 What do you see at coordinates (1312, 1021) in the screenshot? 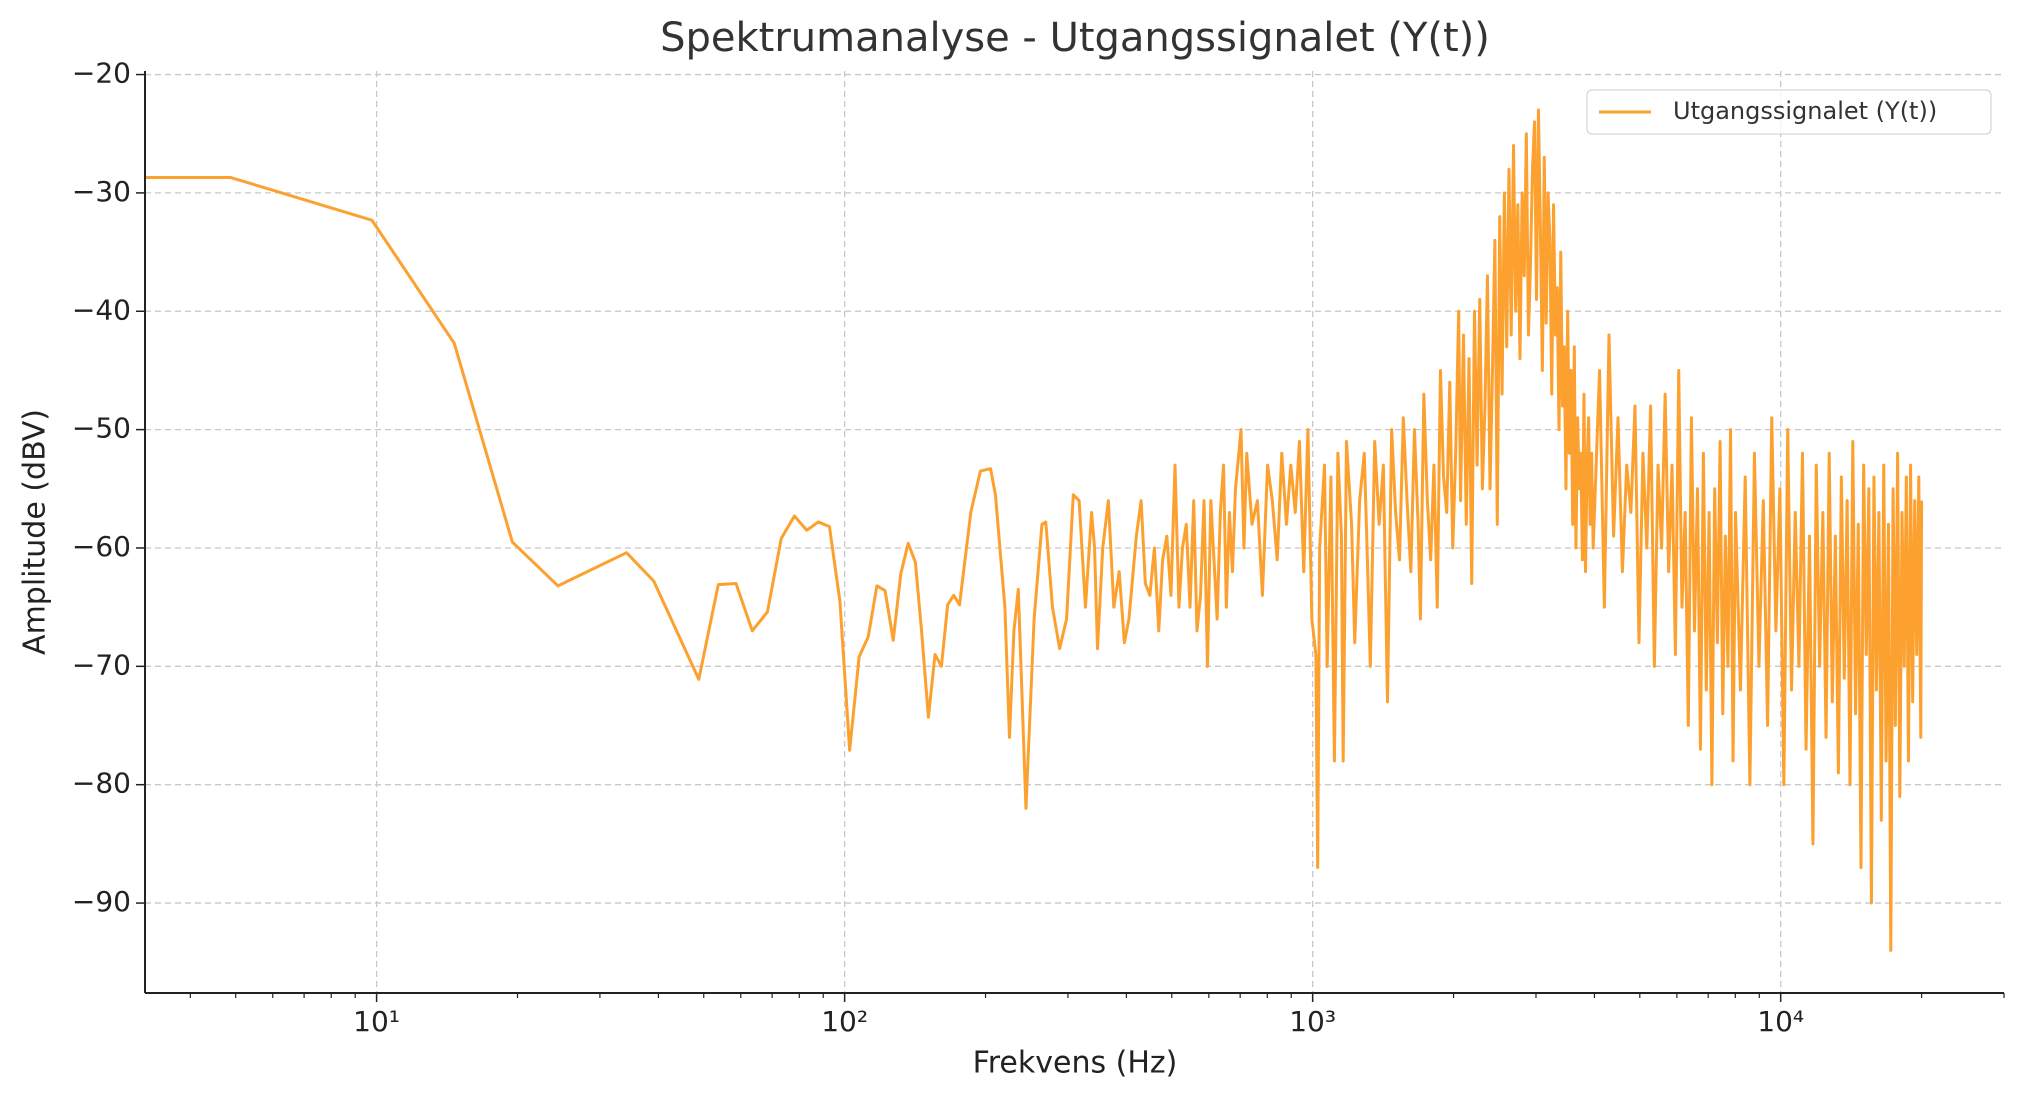
I see `x-tick-label: 10³` at bounding box center [1312, 1021].